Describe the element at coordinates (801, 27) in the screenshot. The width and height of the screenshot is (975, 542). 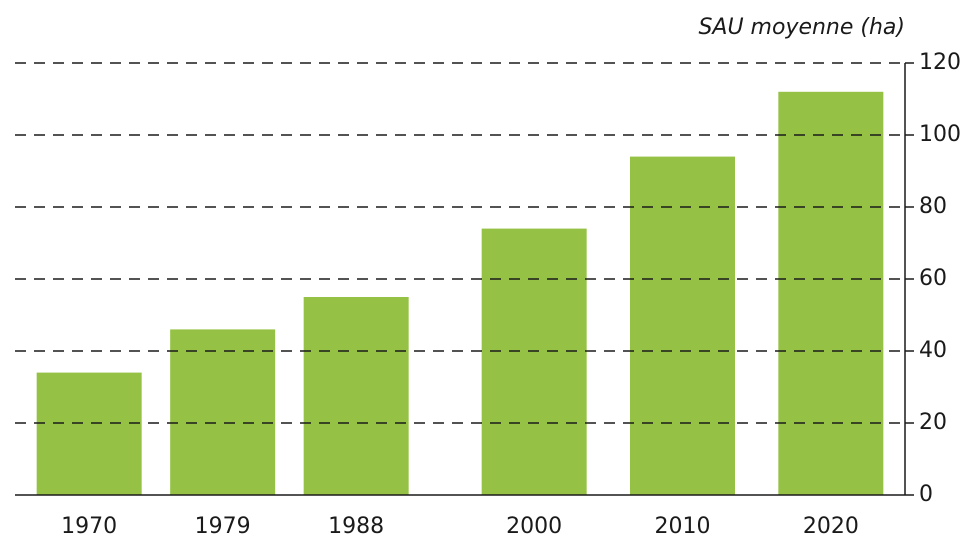
I see `y-axis-label: SAU moyenne (ha)` at that location.